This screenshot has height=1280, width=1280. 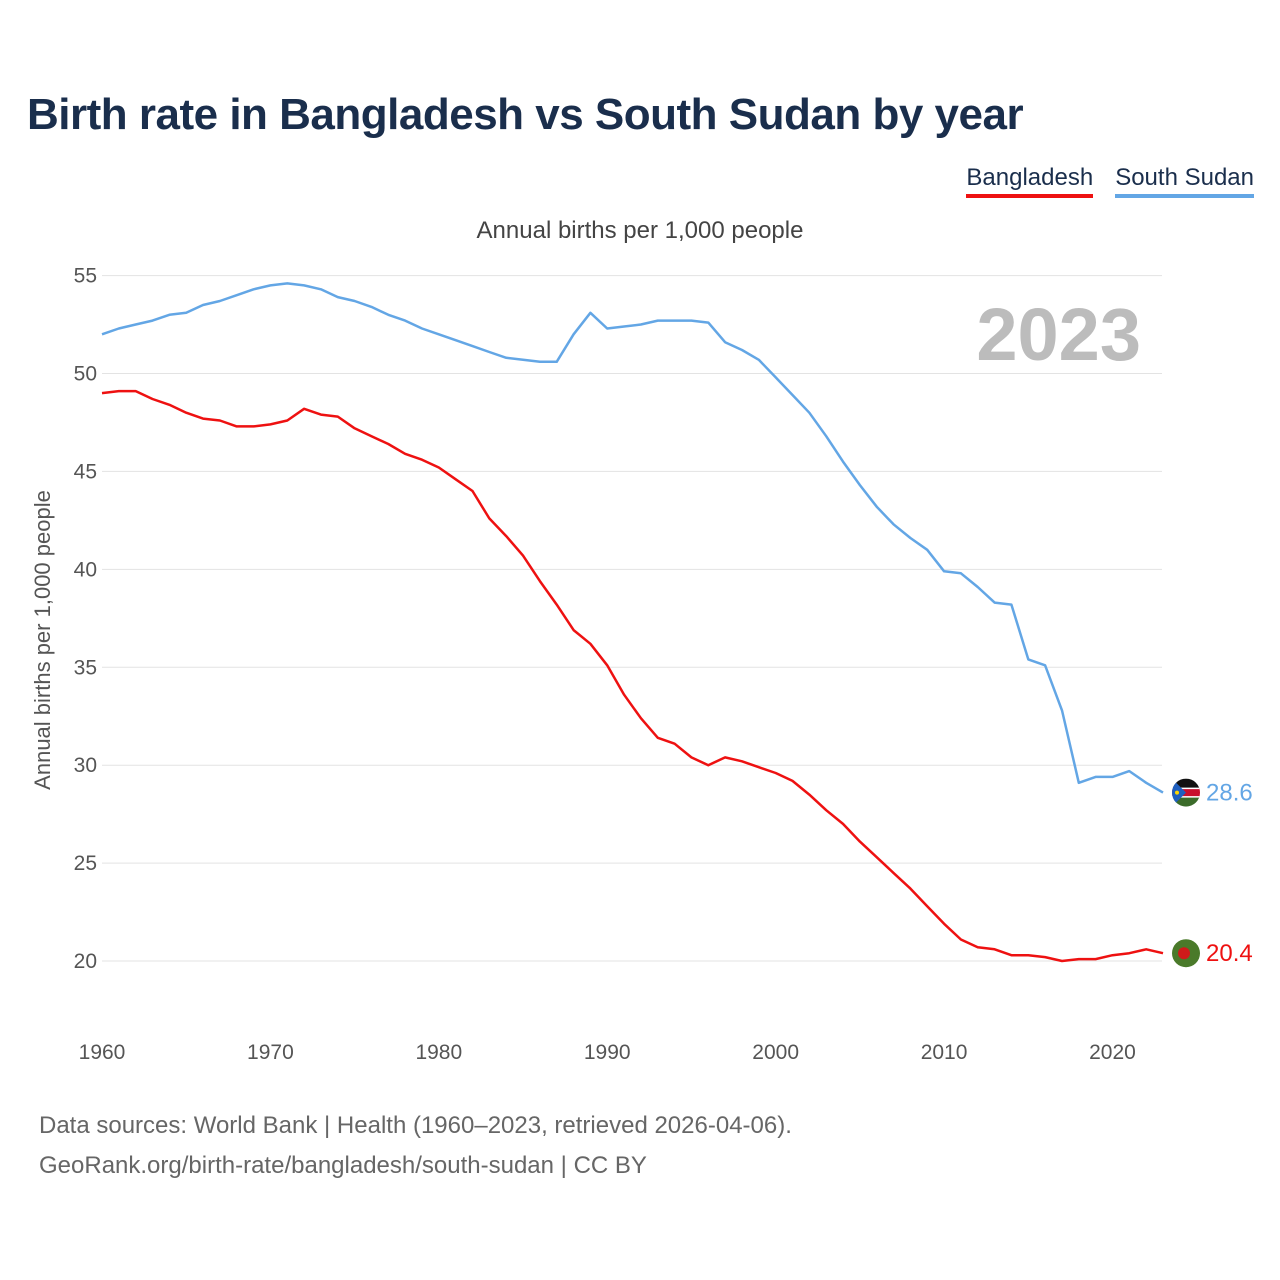 What do you see at coordinates (85, 569) in the screenshot?
I see `y-tick-label: 40` at bounding box center [85, 569].